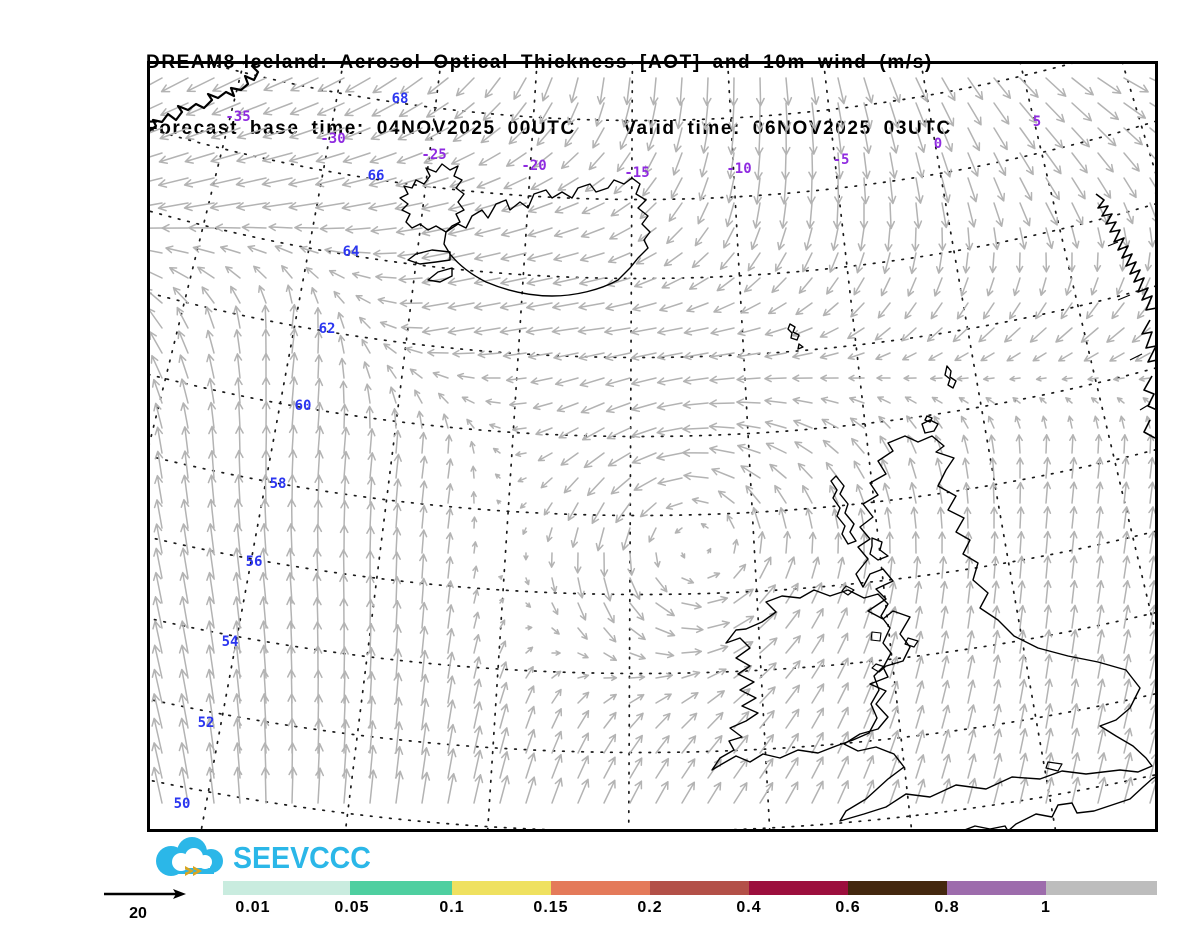  What do you see at coordinates (636, 173) in the screenshot?
I see `longitude-label: -15` at bounding box center [636, 173].